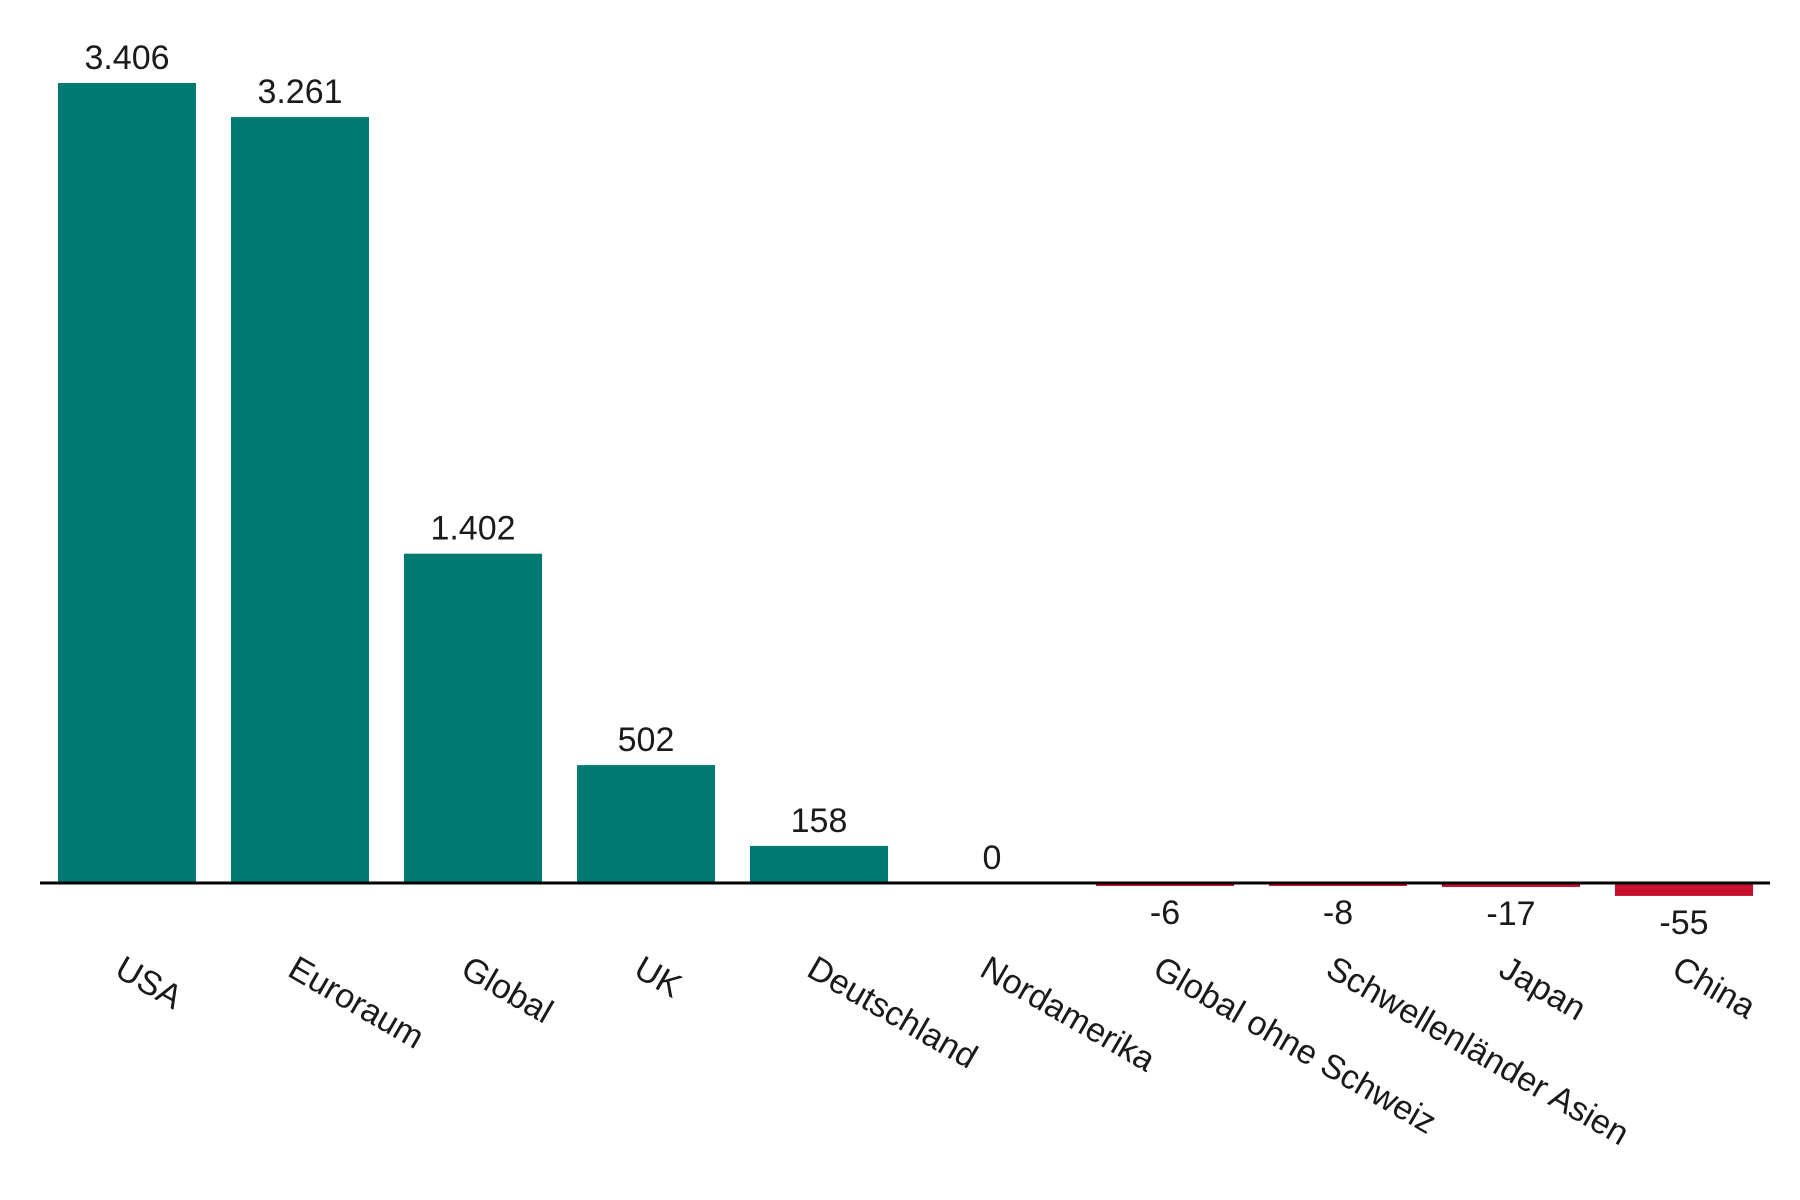  Describe the element at coordinates (127, 483) in the screenshot. I see `bar-usa` at that location.